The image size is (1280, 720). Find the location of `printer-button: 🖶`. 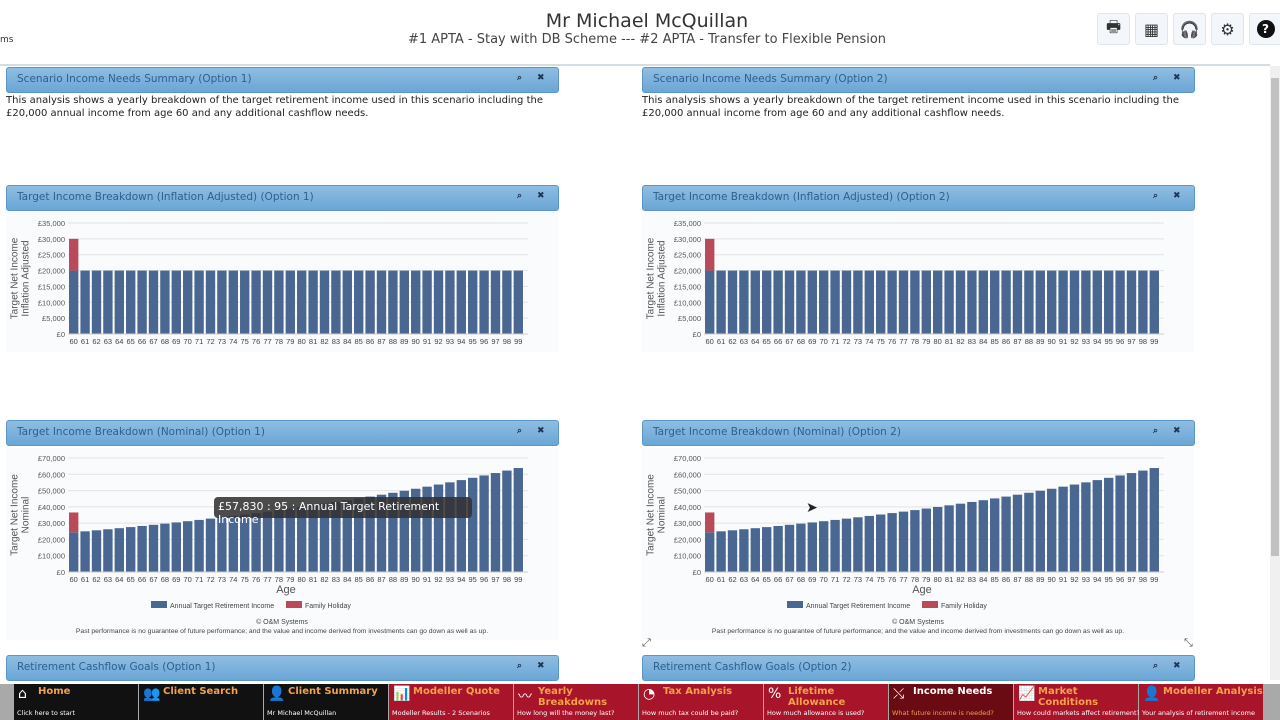

printer-button: 🖶 is located at coordinates (1113, 29).